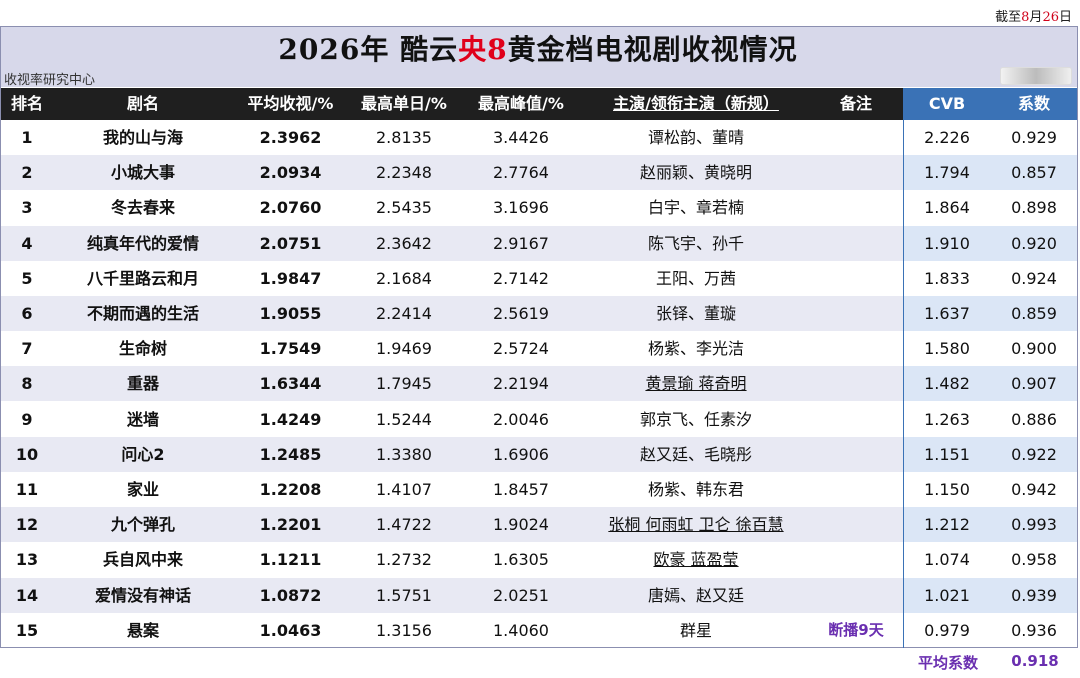 Image resolution: width=1080 pixels, height=678 pixels. What do you see at coordinates (1034, 313) in the screenshot?
I see `cell-coef: 0.859` at bounding box center [1034, 313].